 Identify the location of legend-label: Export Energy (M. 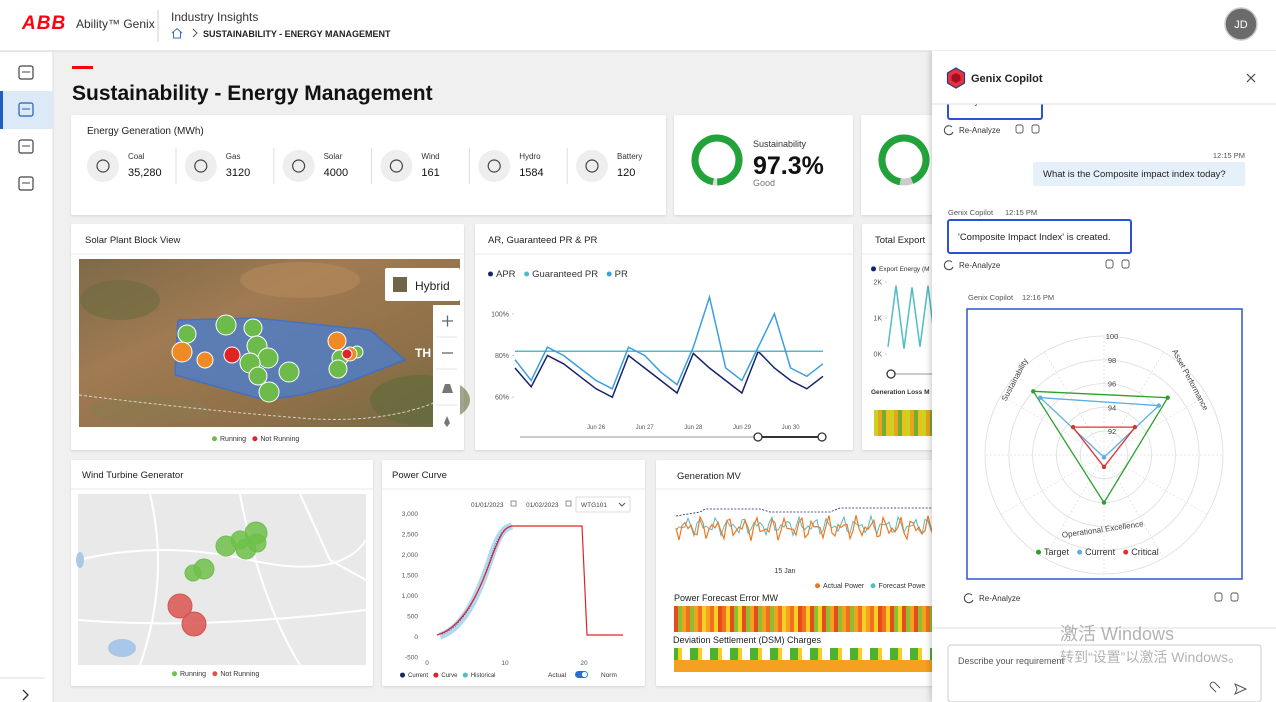
(904, 269).